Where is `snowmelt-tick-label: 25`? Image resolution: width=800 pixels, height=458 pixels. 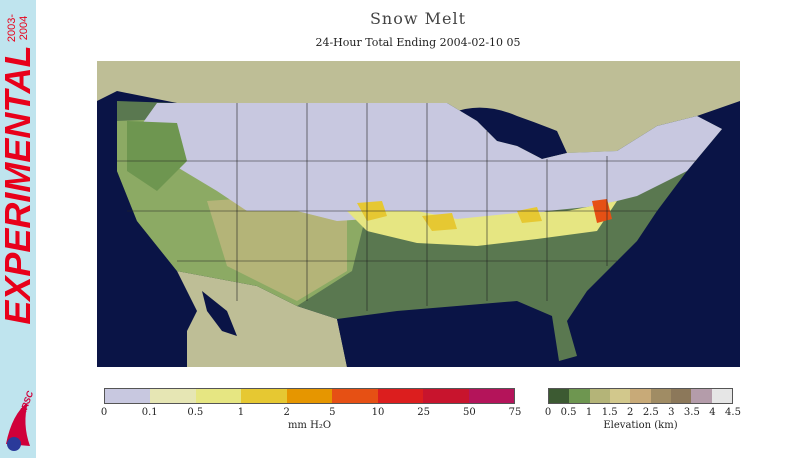
snowmelt-tick-label: 25 is located at coordinates (424, 412).